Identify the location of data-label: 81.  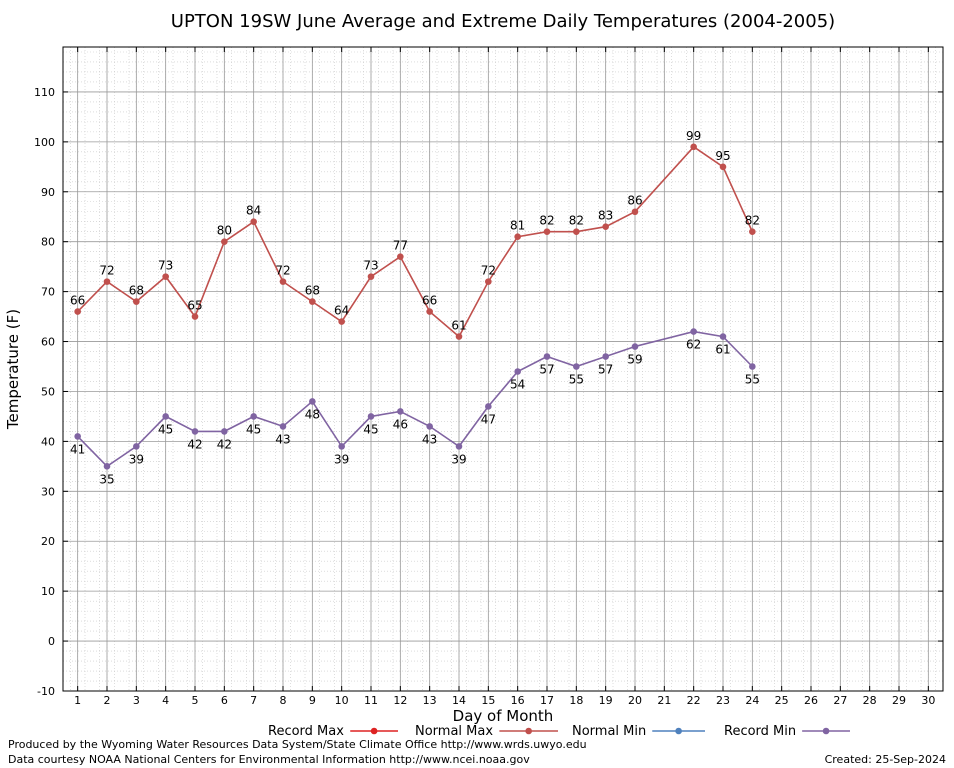
(517, 226).